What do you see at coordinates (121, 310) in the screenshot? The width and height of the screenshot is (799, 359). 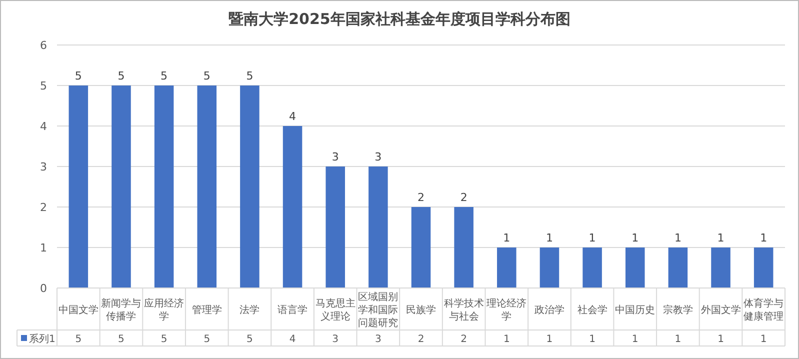 I see `x-tick-label: 新闻学与传播学` at bounding box center [121, 310].